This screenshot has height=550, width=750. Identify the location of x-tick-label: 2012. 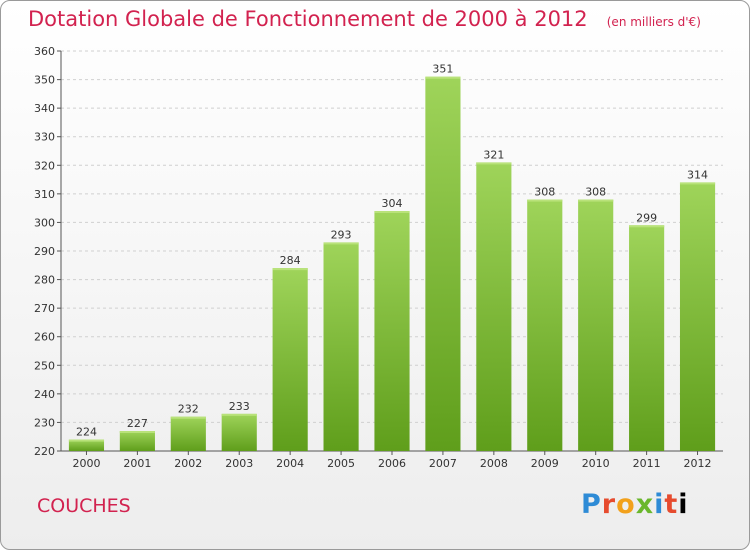
(698, 463).